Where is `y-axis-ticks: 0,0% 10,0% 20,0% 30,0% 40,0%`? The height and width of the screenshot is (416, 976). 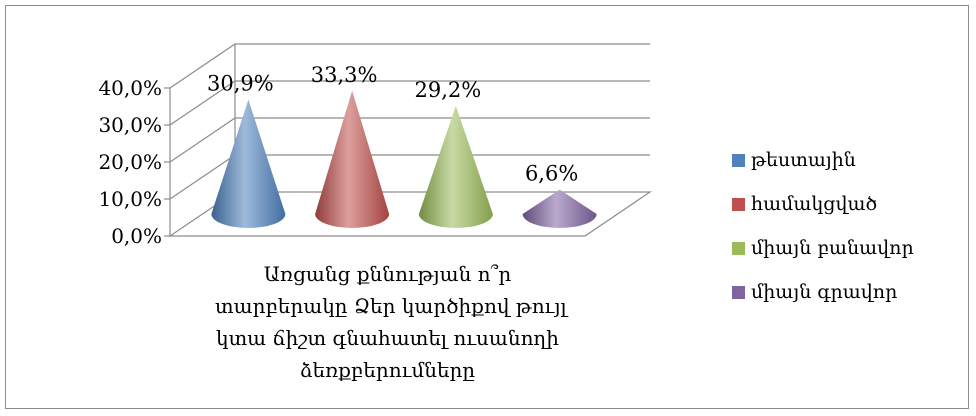
y-axis-ticks: 0,0% 10,0% 20,0% 30,0% 40,0% is located at coordinates (134, 162).